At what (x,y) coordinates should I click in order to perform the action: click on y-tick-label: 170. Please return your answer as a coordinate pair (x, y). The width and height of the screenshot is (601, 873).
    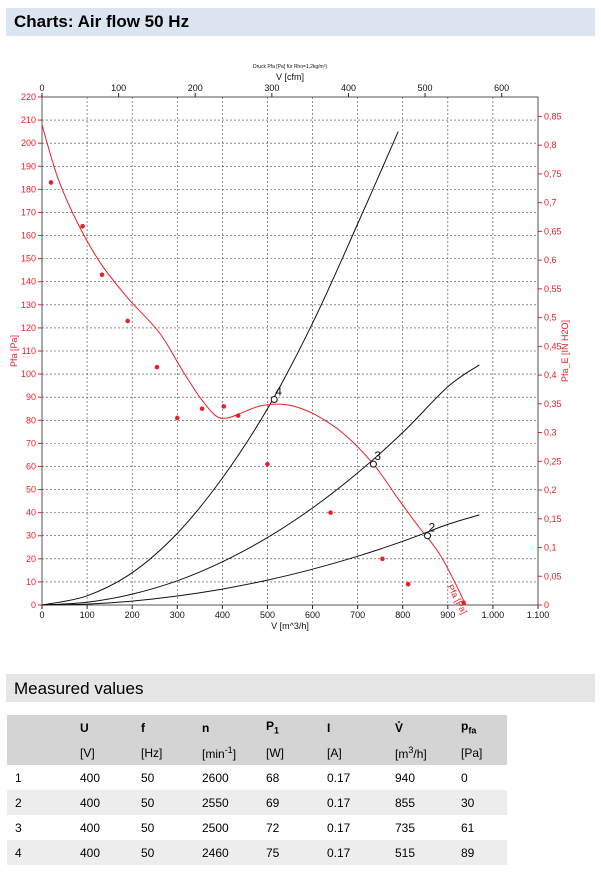
    Looking at the image, I should click on (28, 212).